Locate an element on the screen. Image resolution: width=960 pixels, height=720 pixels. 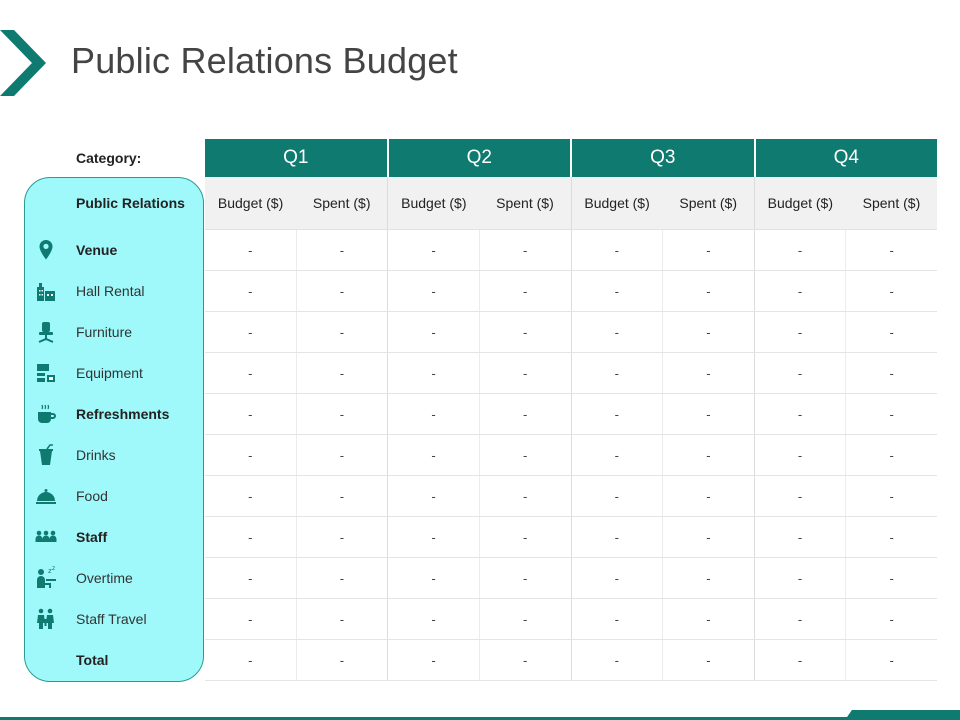
row-label: Food is located at coordinates (92, 495).